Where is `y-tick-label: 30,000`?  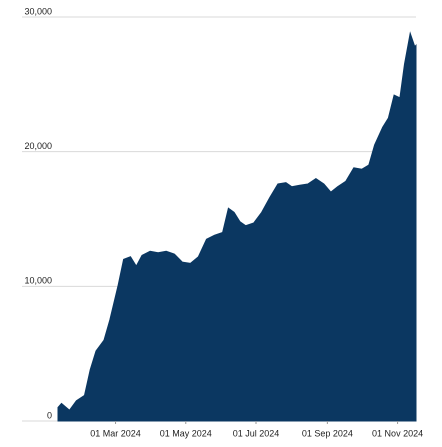 y-tick-label: 30,000 is located at coordinates (38, 11).